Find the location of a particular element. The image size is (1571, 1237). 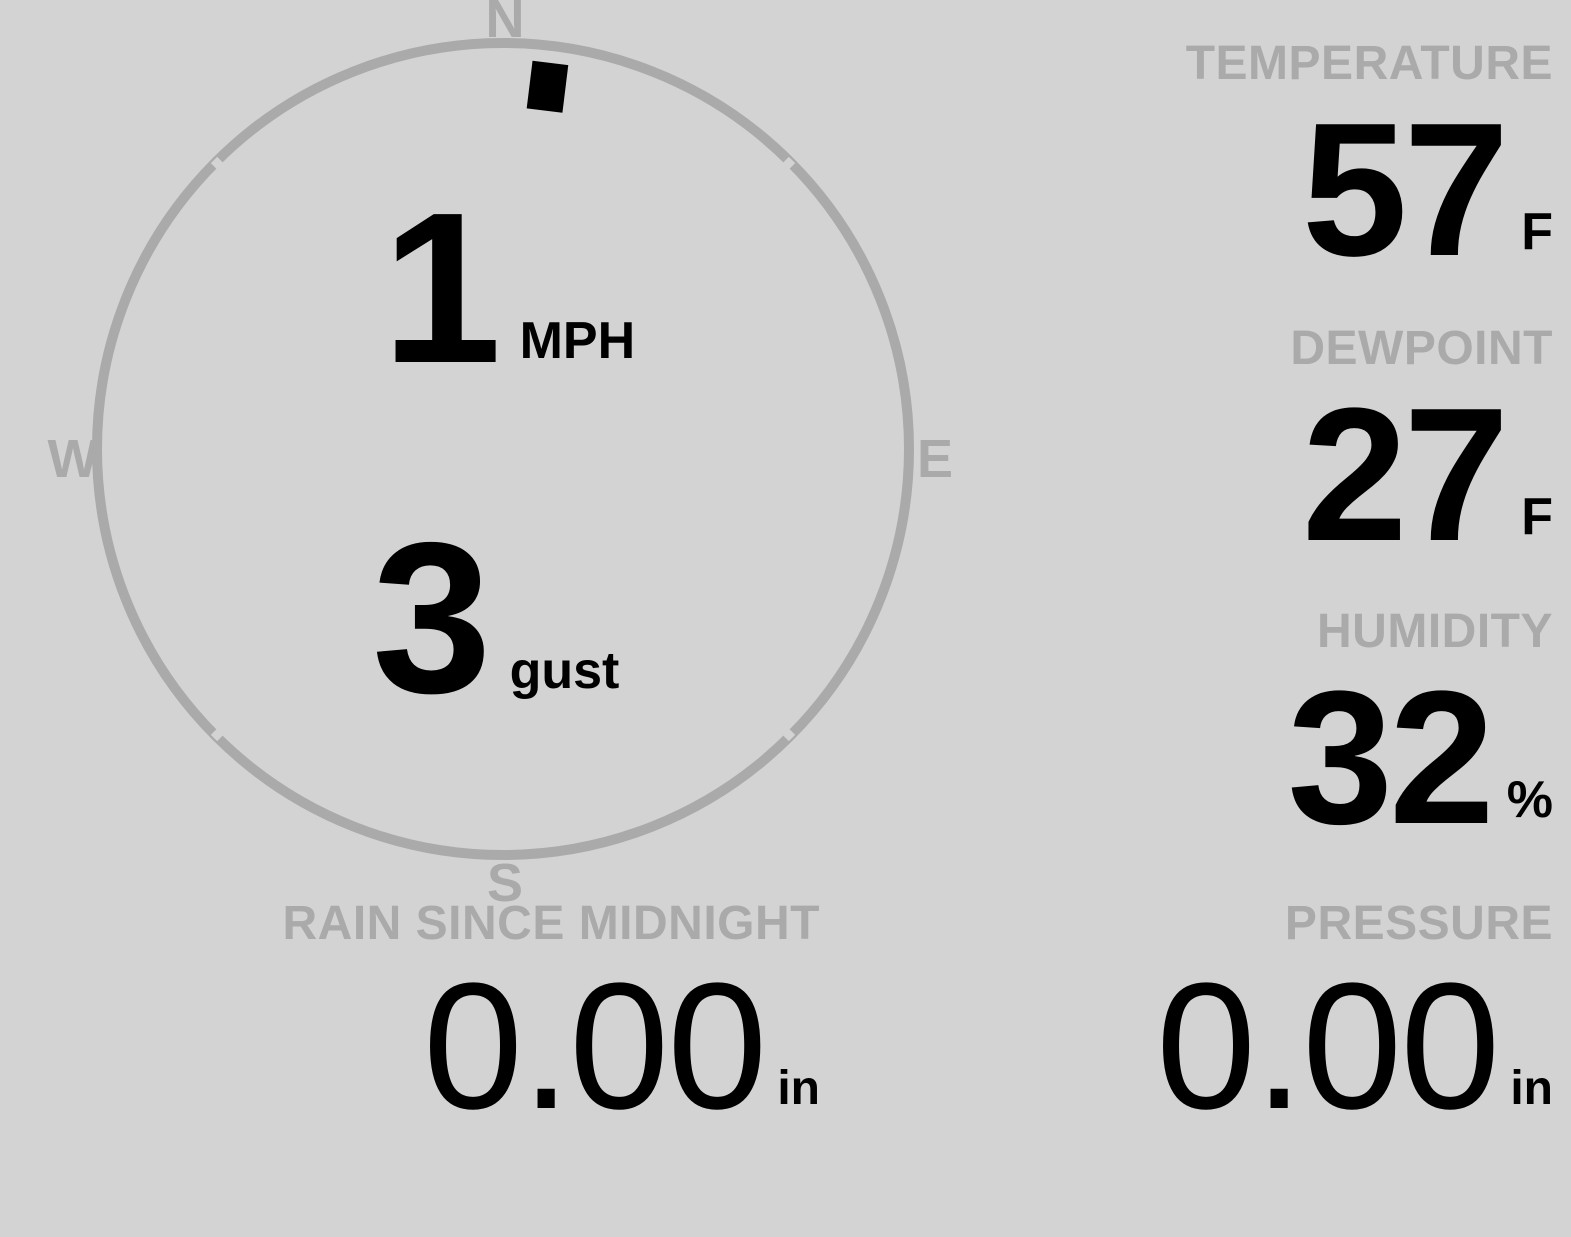

pressure-label: PRESSURE is located at coordinates (1418, 923).